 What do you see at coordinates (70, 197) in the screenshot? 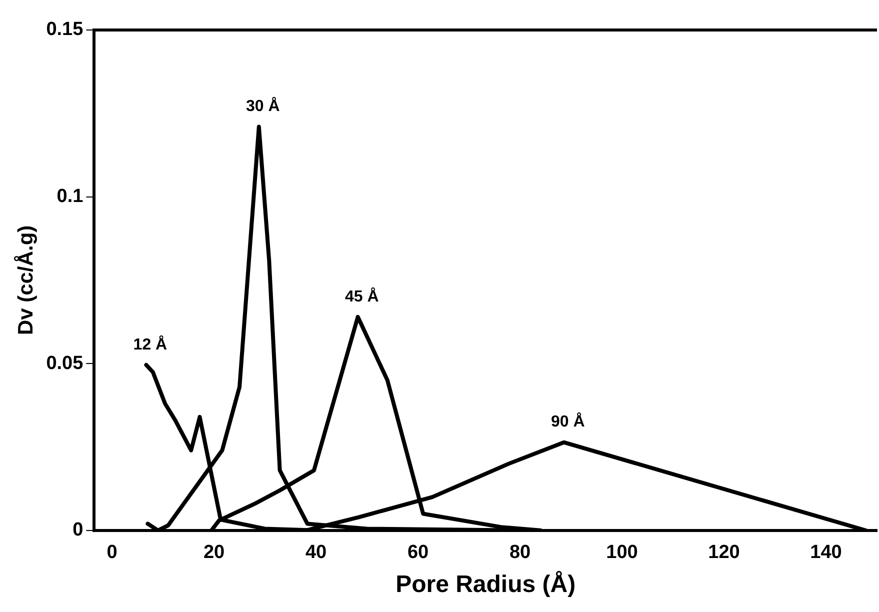
I see `y-tick-label: 0.1` at bounding box center [70, 197].